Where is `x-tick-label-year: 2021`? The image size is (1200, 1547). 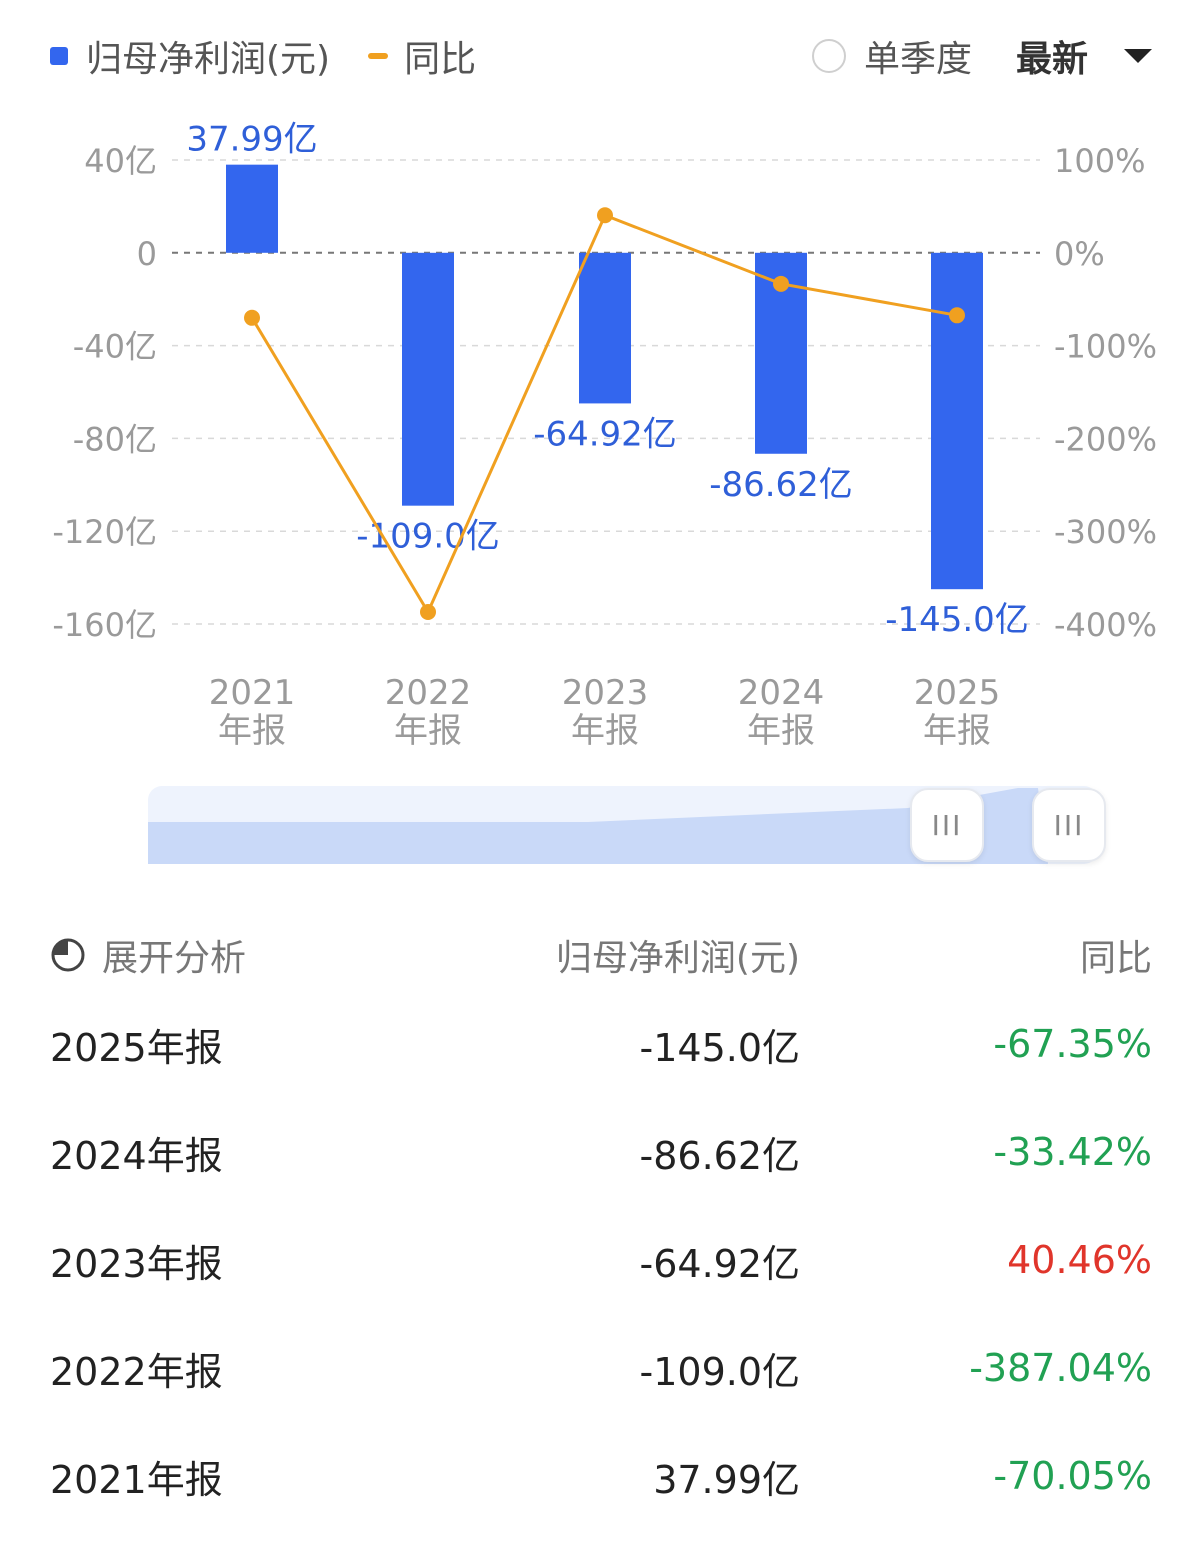 x-tick-label-year: 2021 is located at coordinates (252, 693).